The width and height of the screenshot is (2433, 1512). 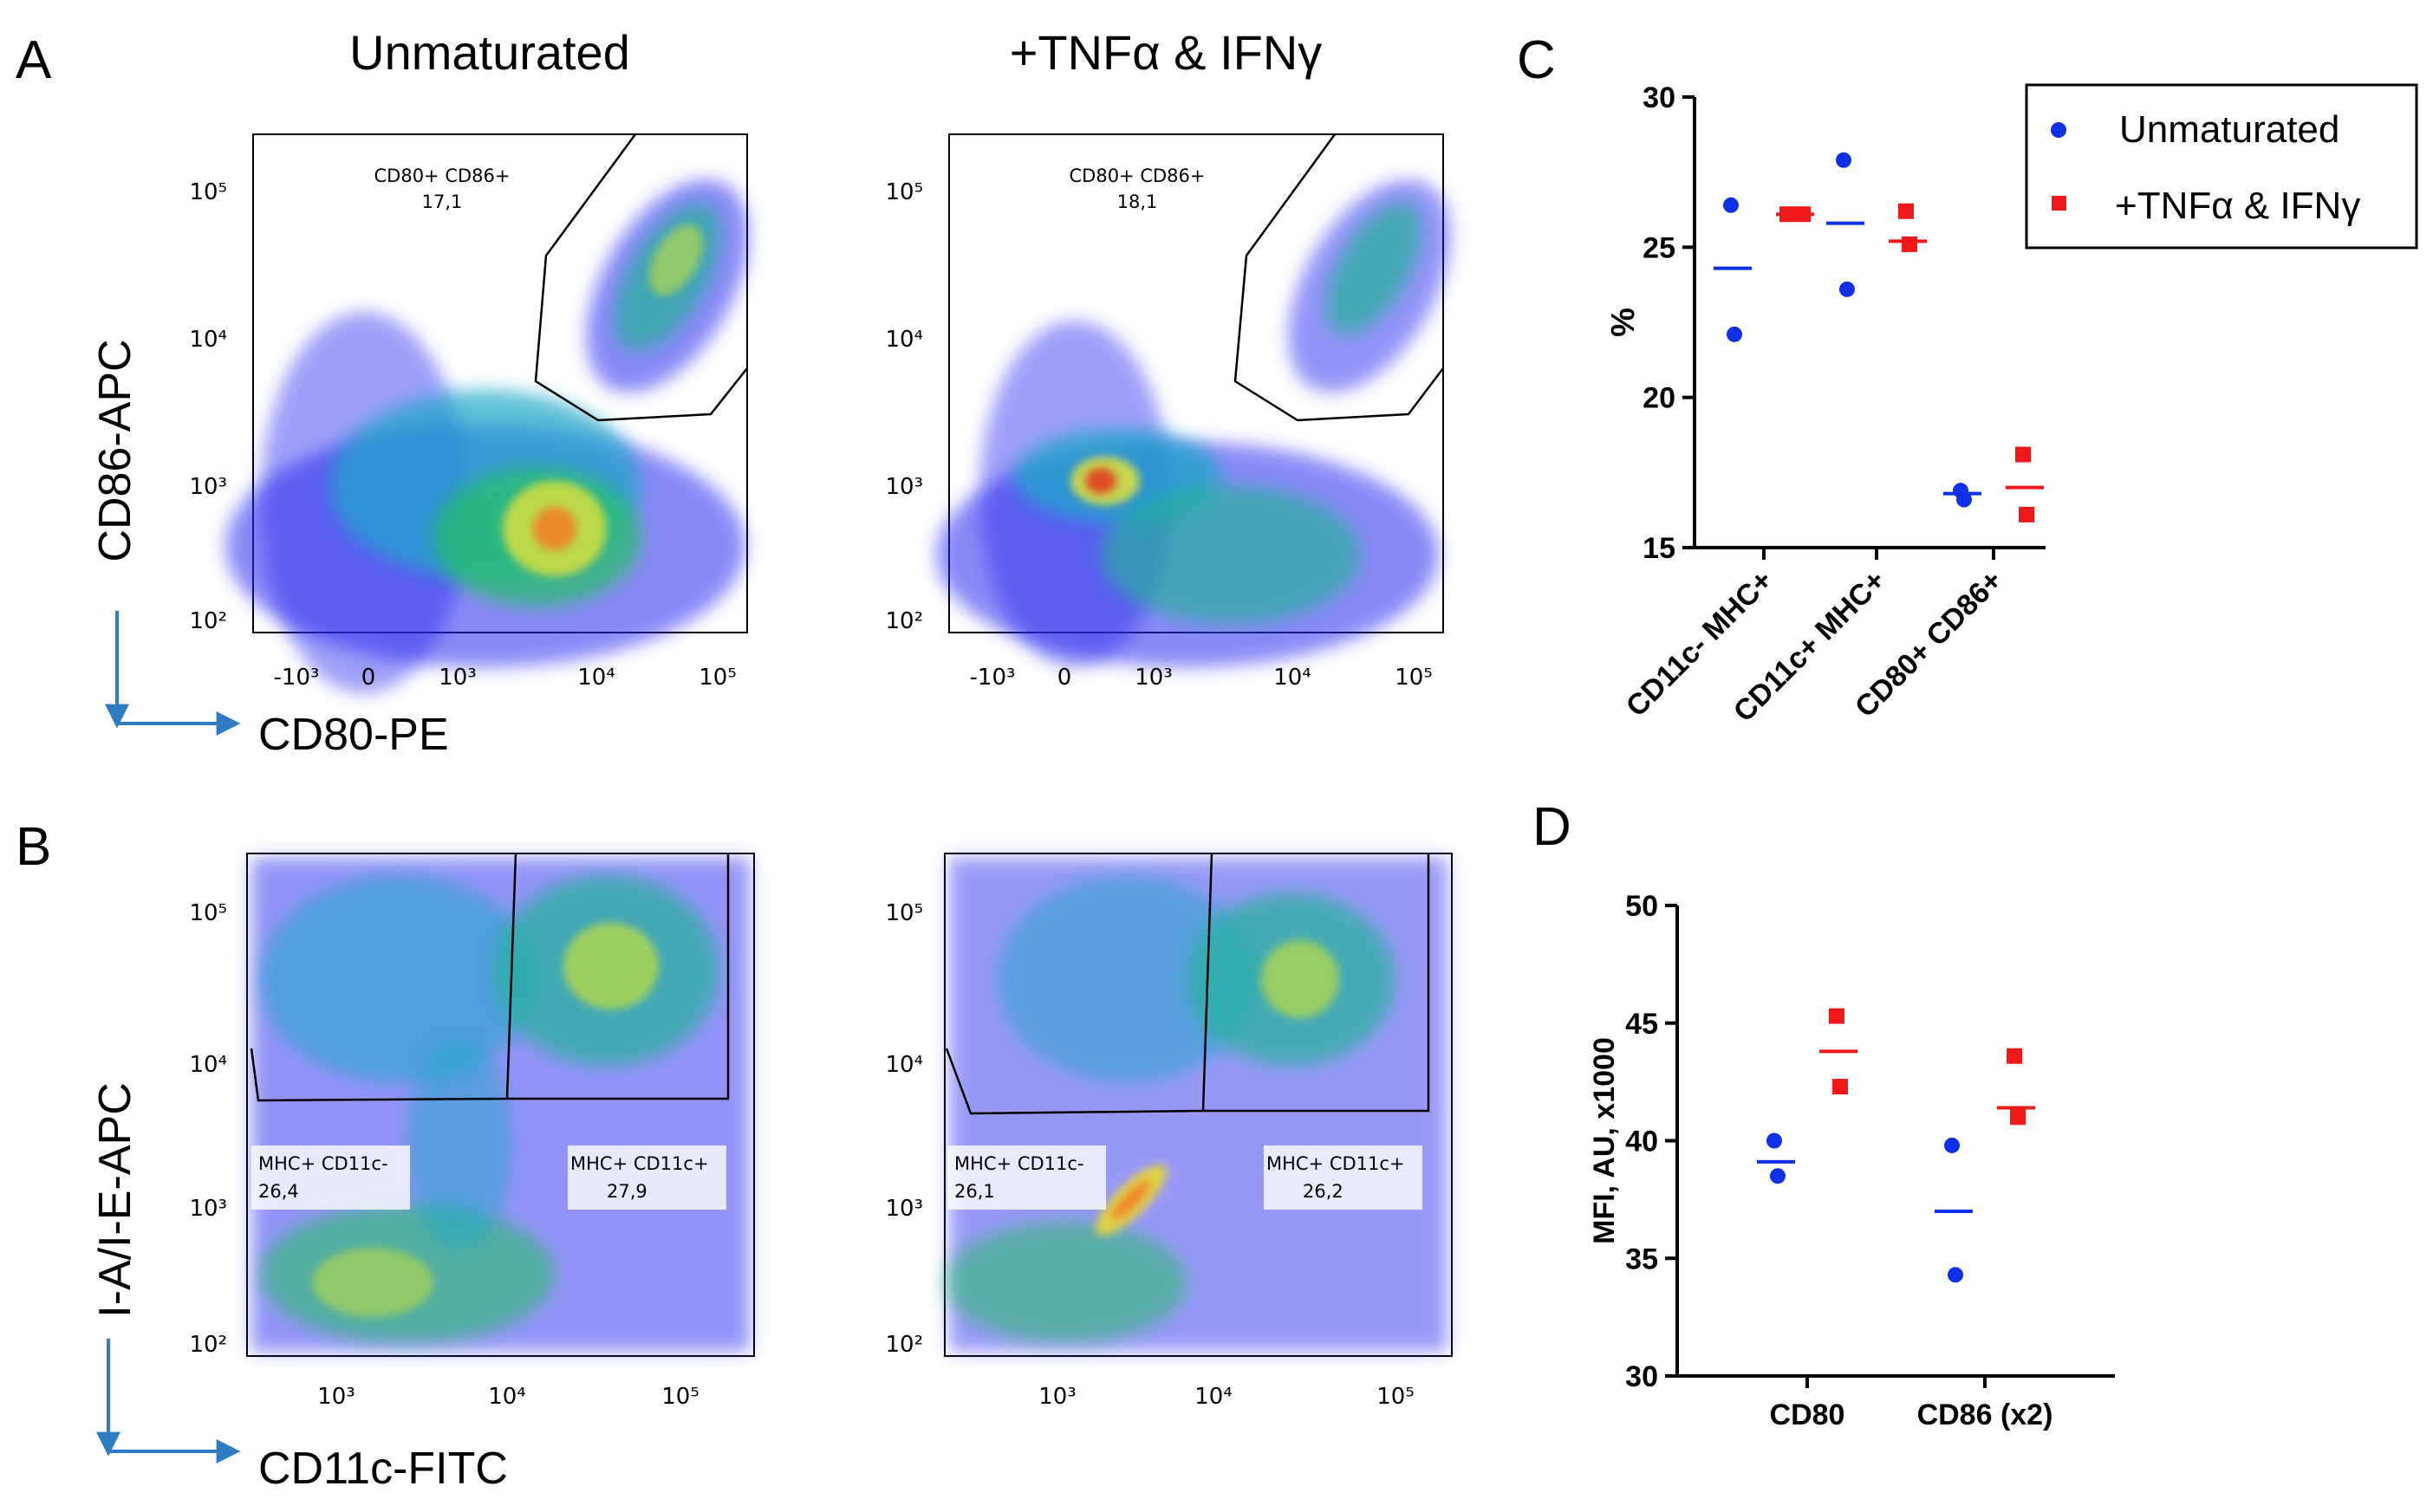 I want to click on y-tick-label: 15, so click(x=1659, y=548).